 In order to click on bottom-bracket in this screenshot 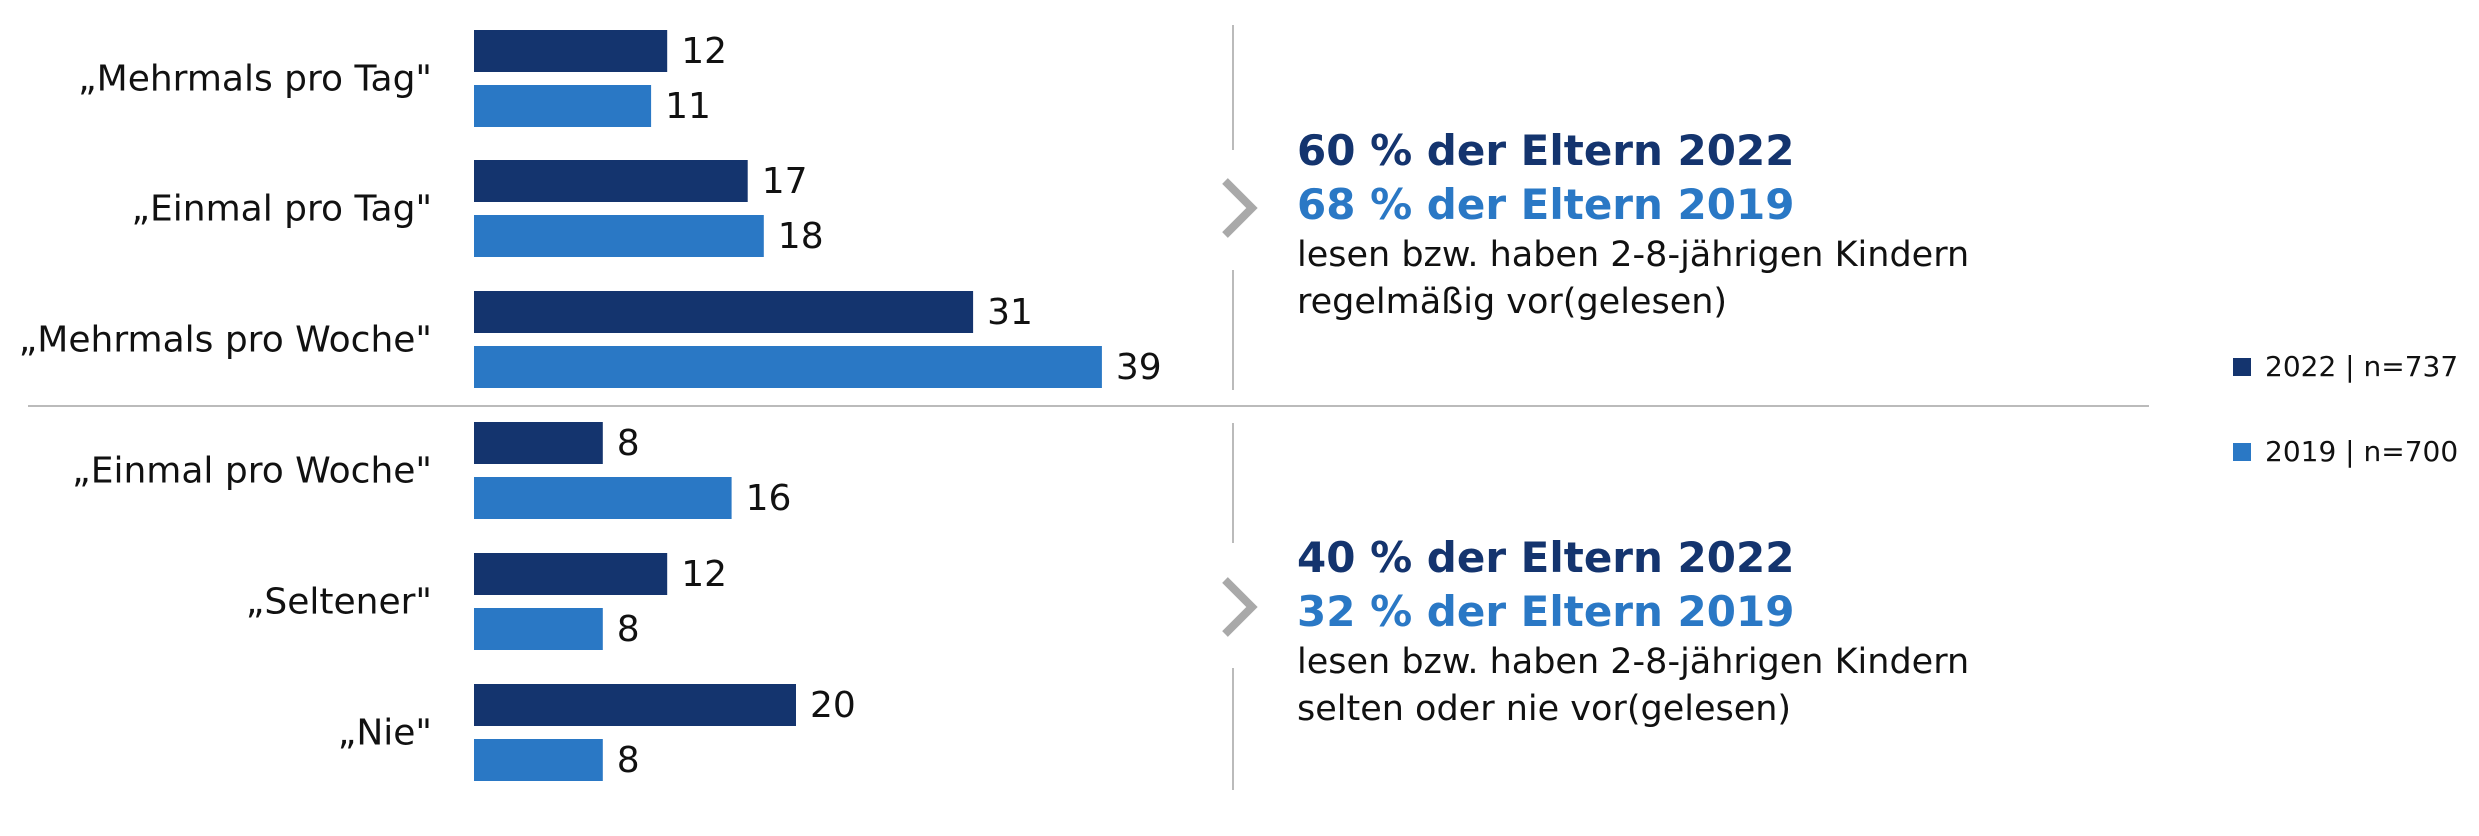, I will do `click(1240, 606)`.